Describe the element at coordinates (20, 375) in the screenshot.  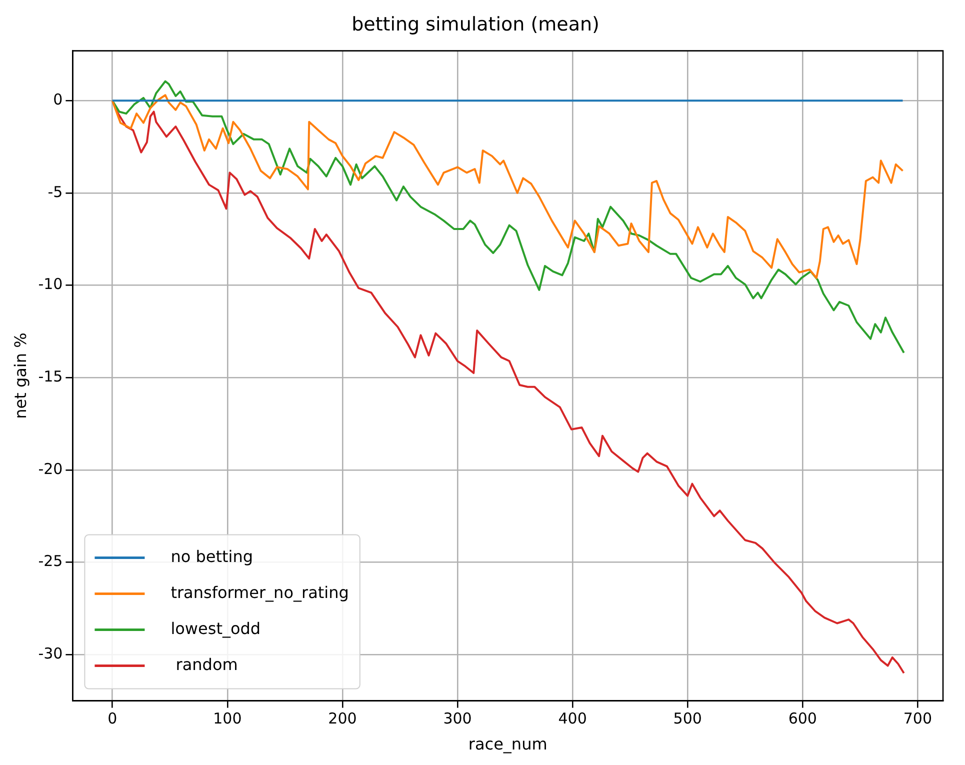
I see `y-axis-title: net gain %` at that location.